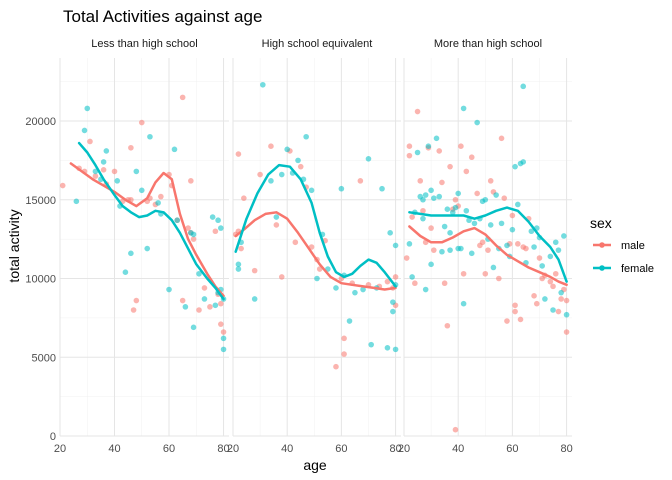 The height and width of the screenshot is (480, 672). What do you see at coordinates (162, 16) in the screenshot?
I see `chart-title: Total Activities against age` at bounding box center [162, 16].